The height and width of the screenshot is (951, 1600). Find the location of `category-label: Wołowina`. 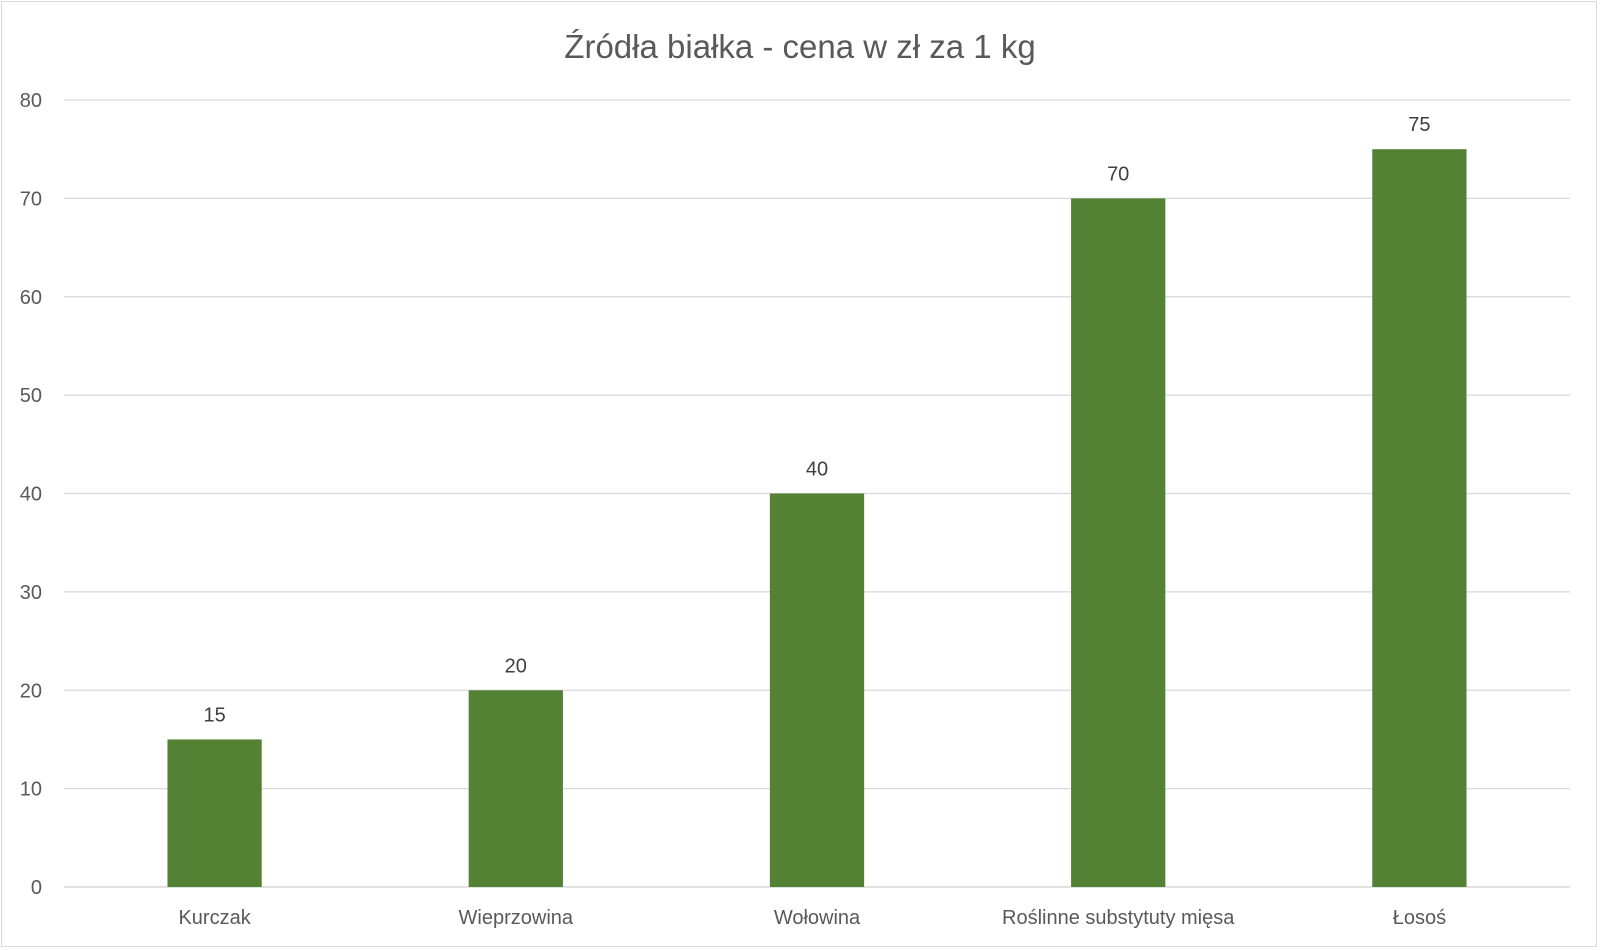

category-label: Wołowina is located at coordinates (817, 918).